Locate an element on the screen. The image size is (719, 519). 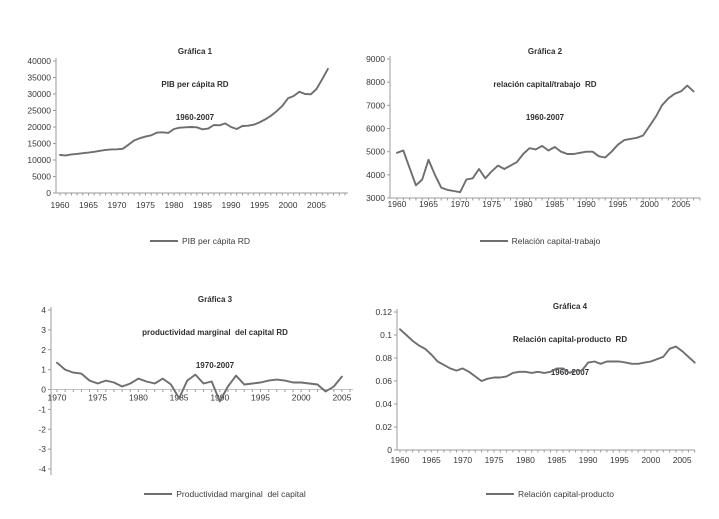
chart3-legend-label: Productividad marginal del capital is located at coordinates (241, 494).